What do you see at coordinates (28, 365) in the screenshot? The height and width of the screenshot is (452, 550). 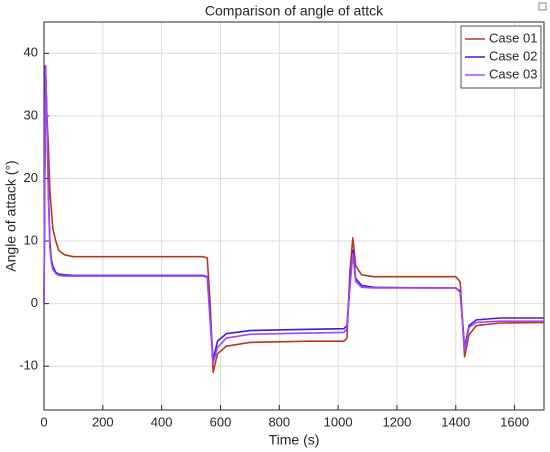 I see `y-tick-label: -10` at bounding box center [28, 365].